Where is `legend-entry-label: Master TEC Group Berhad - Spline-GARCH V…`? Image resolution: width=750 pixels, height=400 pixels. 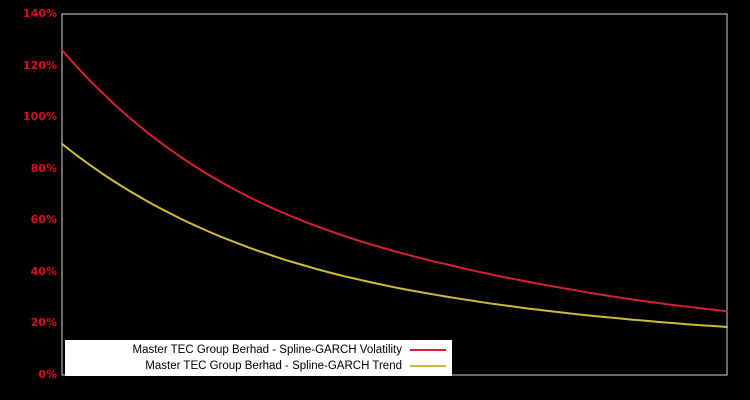
legend-entry-label: Master TEC Group Berhad - Spline-GARCH V… is located at coordinates (267, 349).